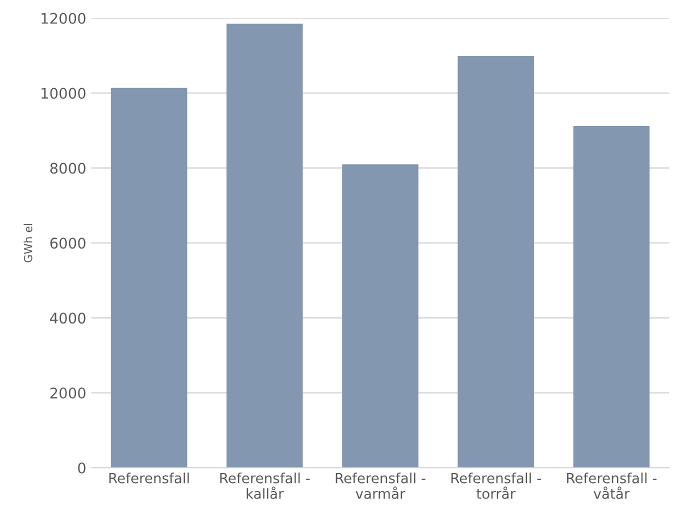 This screenshot has height=518, width=676. I want to click on y-tick-label: 8000, so click(68, 168).